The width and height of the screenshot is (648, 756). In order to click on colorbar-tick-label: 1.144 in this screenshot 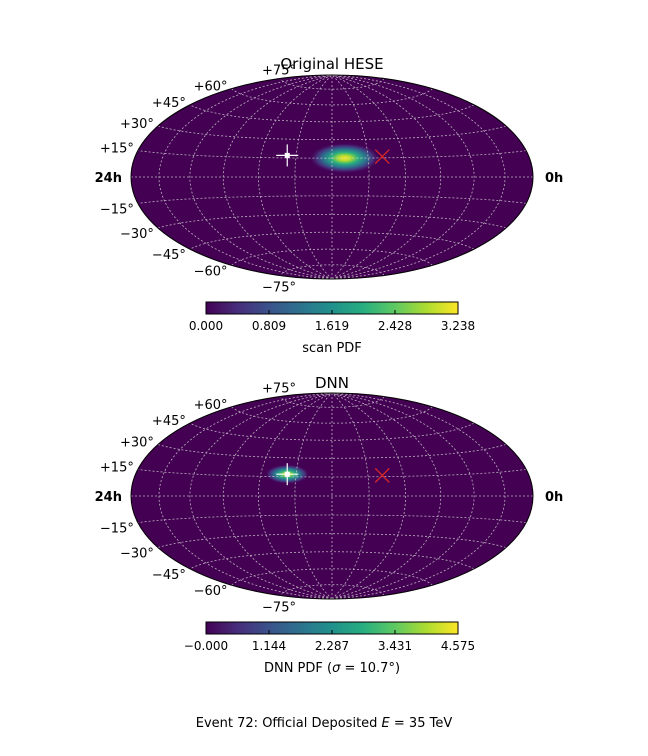, I will do `click(269, 646)`.